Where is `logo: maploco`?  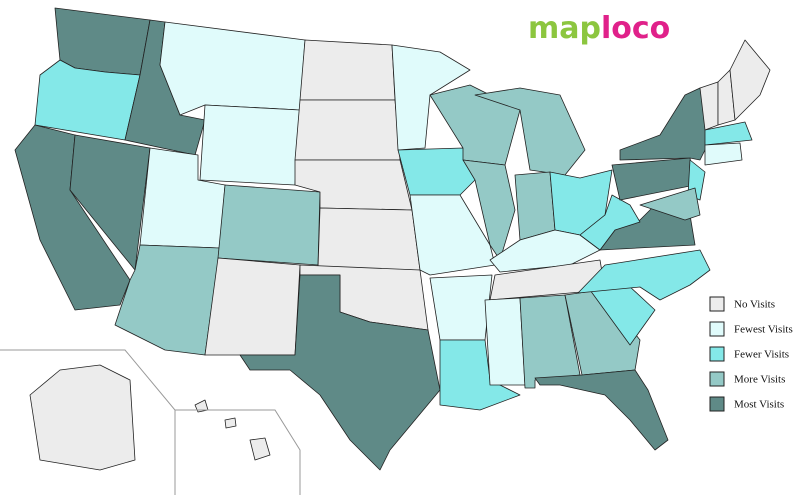
logo: maploco is located at coordinates (599, 28).